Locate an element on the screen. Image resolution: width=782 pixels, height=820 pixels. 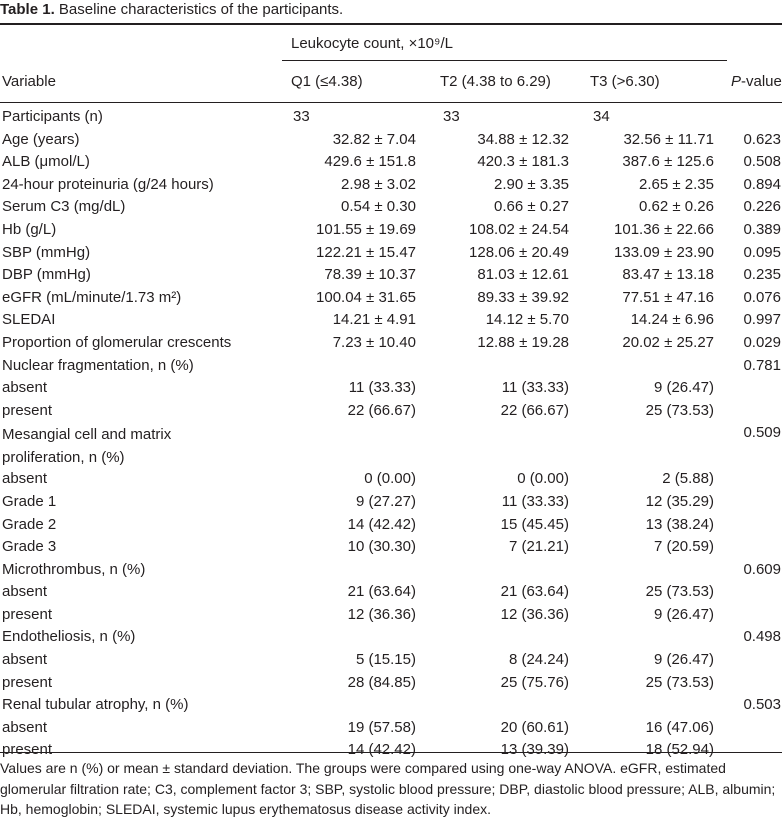
q1-cell: 5 (15.15) is located at coordinates (359, 661).